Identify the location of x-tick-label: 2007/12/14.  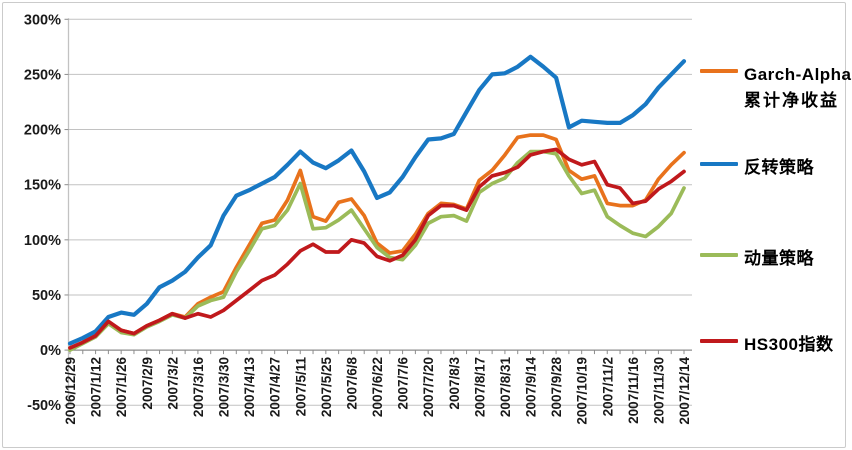
(684, 391).